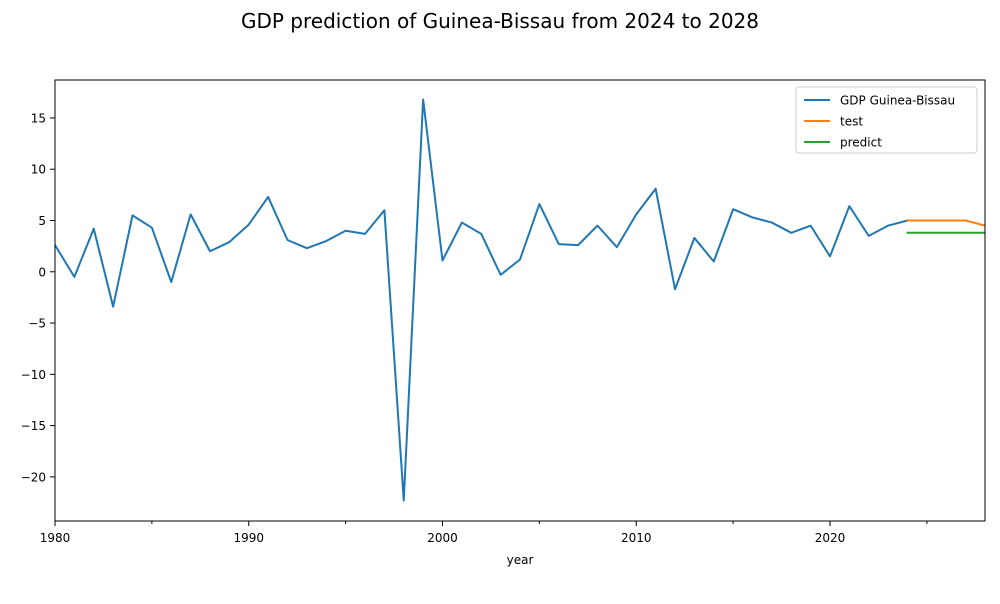 This screenshot has height=604, width=1000. Describe the element at coordinates (520, 560) in the screenshot. I see `x-axis-label: year` at that location.